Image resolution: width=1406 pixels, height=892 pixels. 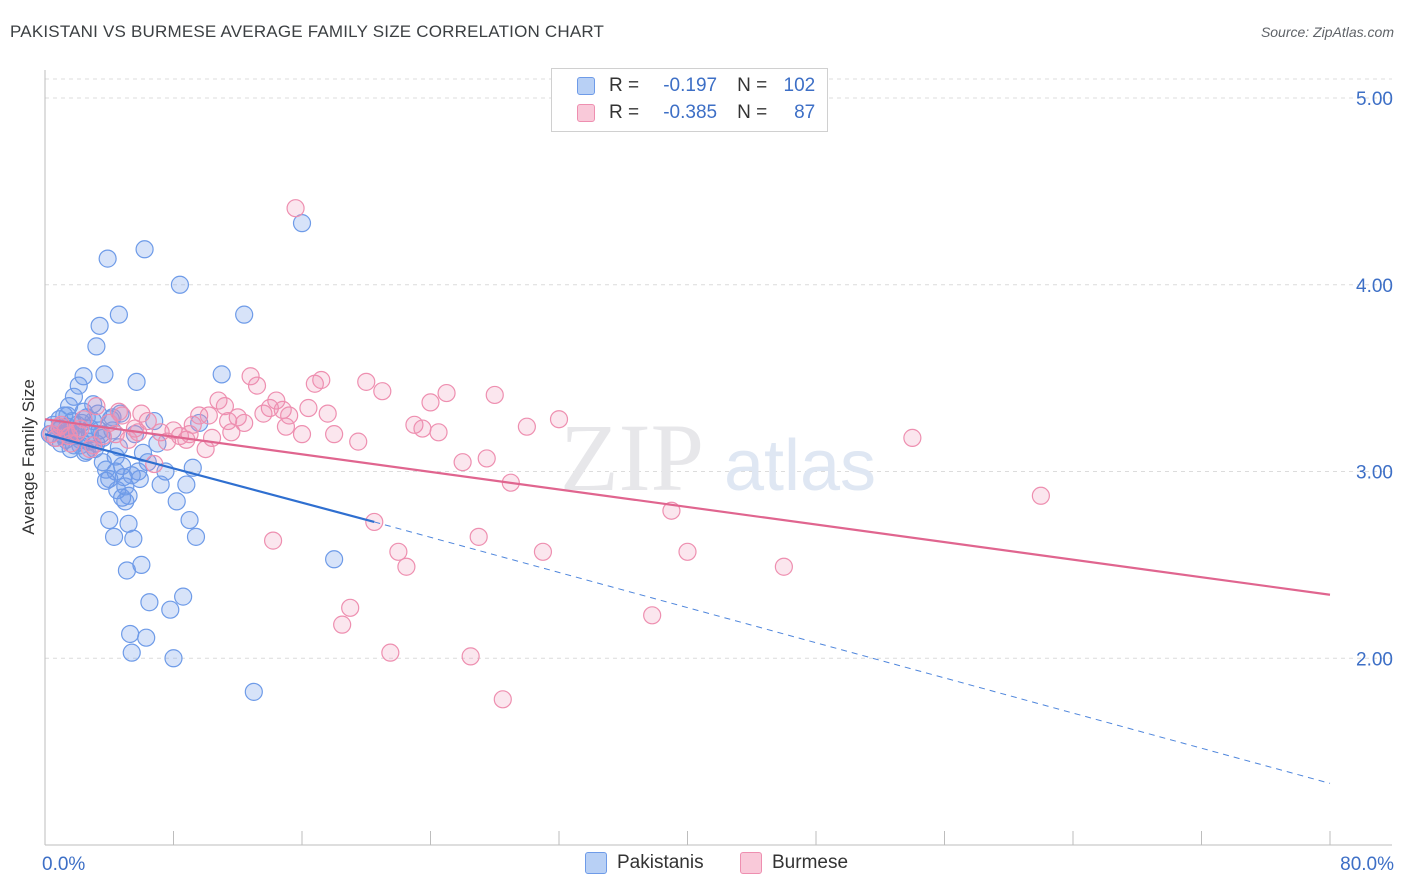 What do you see at coordinates (799, 85) in the screenshot?
I see `legend-n-value: 102` at bounding box center [799, 85].